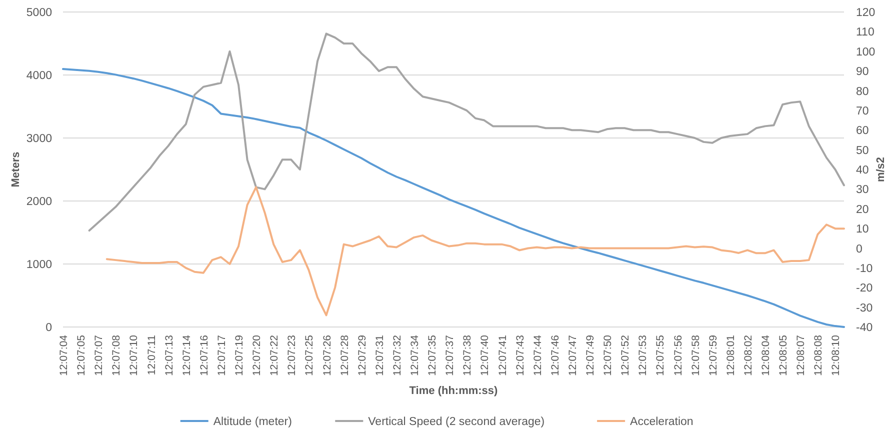  Describe the element at coordinates (456, 422) in the screenshot. I see `legend-label: Vertical Speed (2 second average)` at that location.